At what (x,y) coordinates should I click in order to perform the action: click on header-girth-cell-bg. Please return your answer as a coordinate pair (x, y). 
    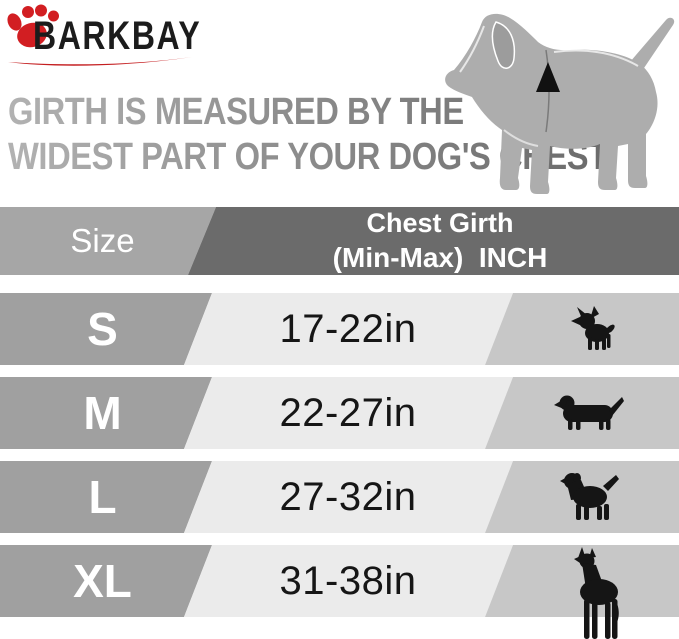
    Looking at the image, I should click on (433, 241).